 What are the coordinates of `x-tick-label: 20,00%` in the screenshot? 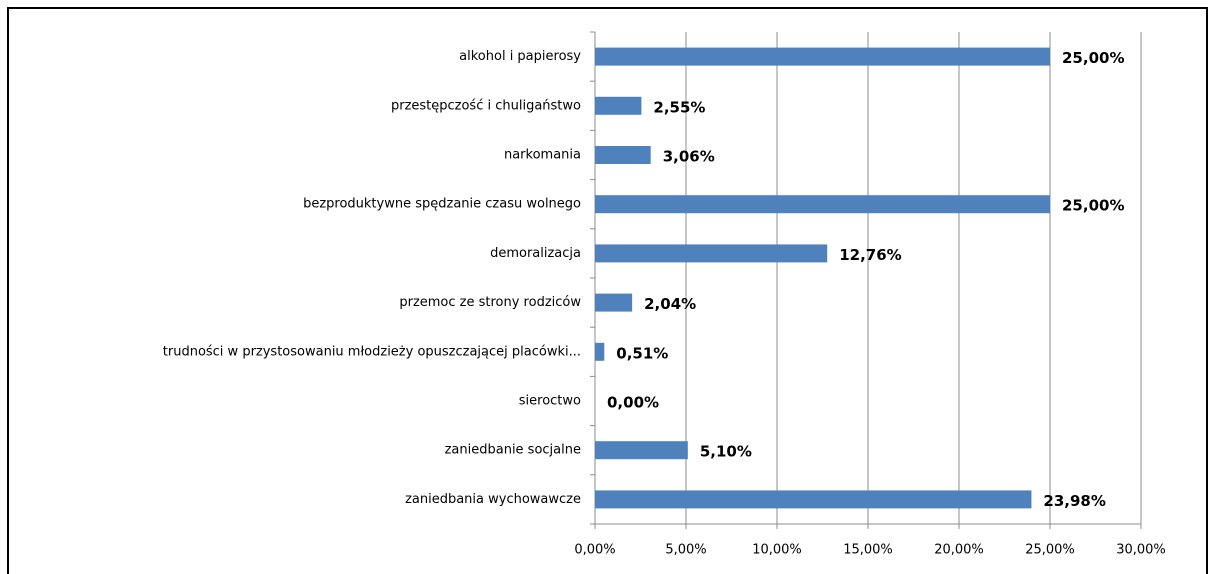 It's located at (959, 550).